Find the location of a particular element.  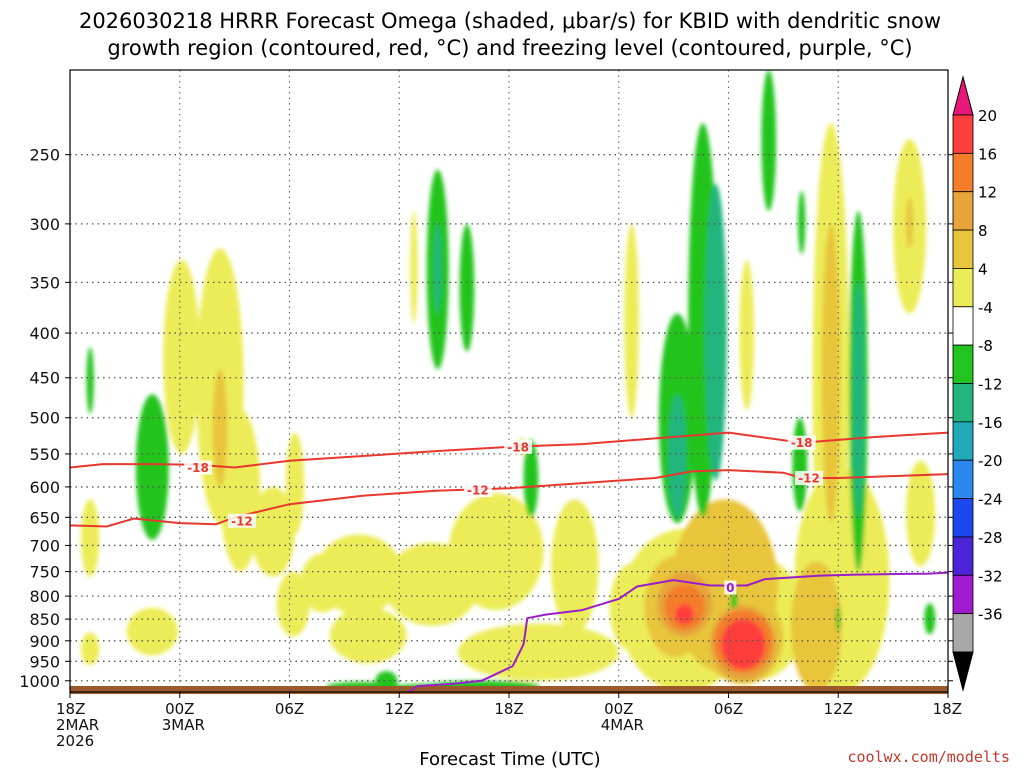

pressure-tick-label: 600 is located at coordinates (44, 487).